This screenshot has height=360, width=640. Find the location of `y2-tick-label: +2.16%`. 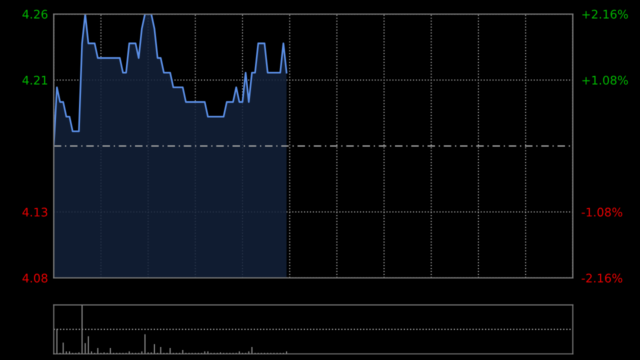

y2-tick-label: +2.16% is located at coordinates (605, 14).